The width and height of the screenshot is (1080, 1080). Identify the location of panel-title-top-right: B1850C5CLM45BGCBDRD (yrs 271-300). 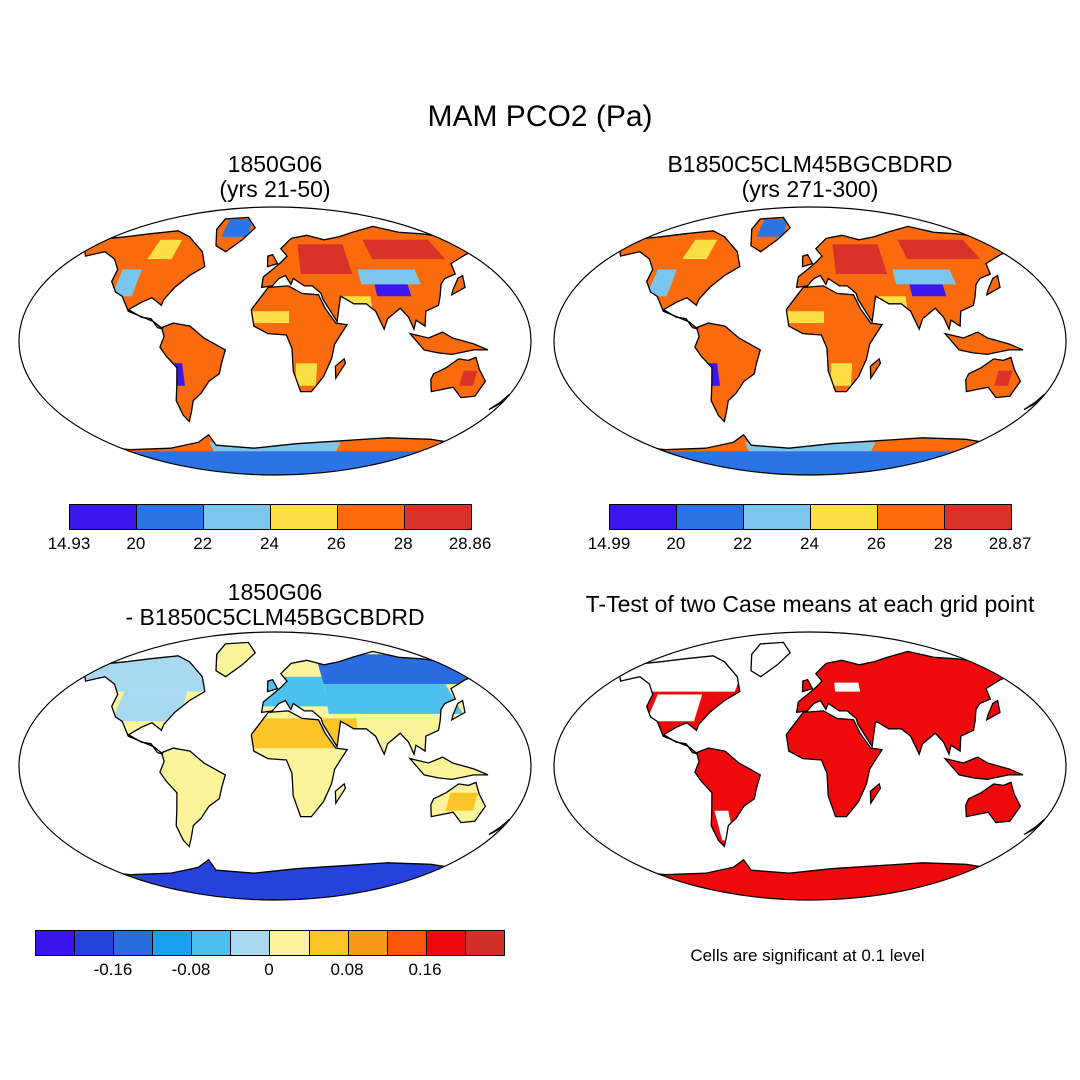
(810, 177).